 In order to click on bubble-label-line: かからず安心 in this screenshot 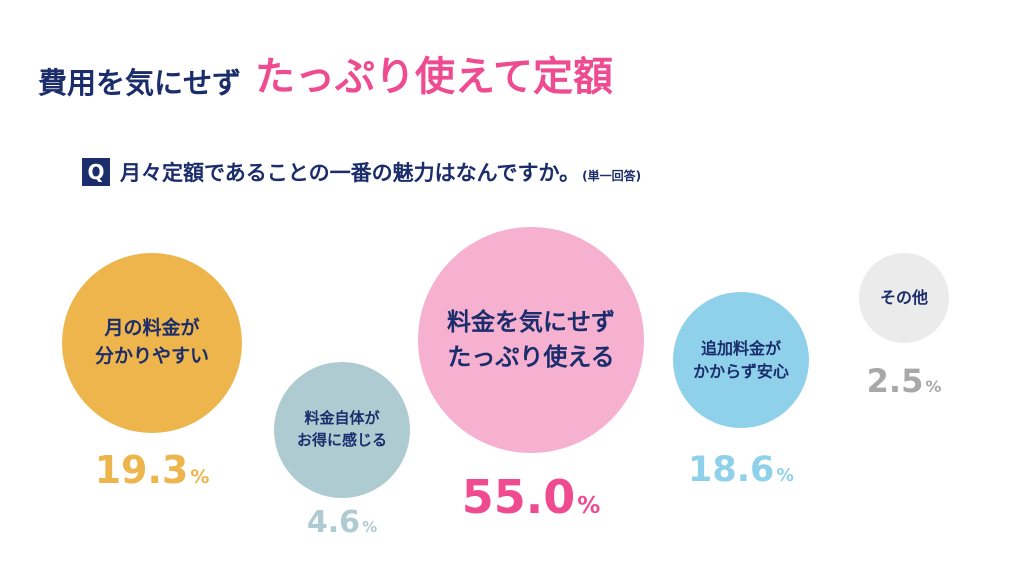, I will do `click(741, 371)`.